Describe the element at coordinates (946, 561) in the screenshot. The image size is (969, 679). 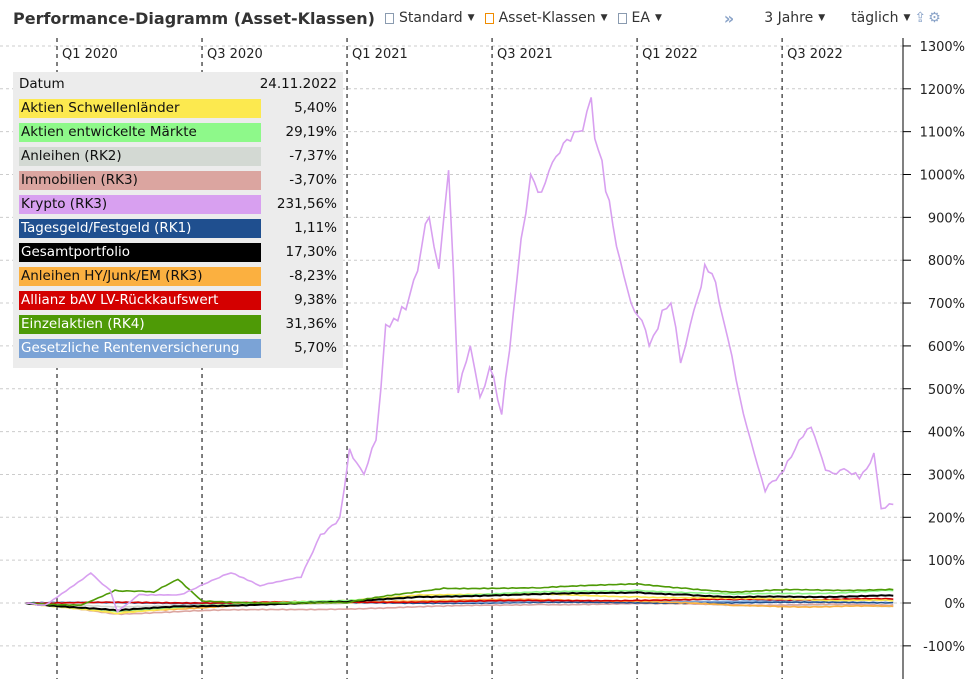
I see `y-tick-label: 100%` at that location.